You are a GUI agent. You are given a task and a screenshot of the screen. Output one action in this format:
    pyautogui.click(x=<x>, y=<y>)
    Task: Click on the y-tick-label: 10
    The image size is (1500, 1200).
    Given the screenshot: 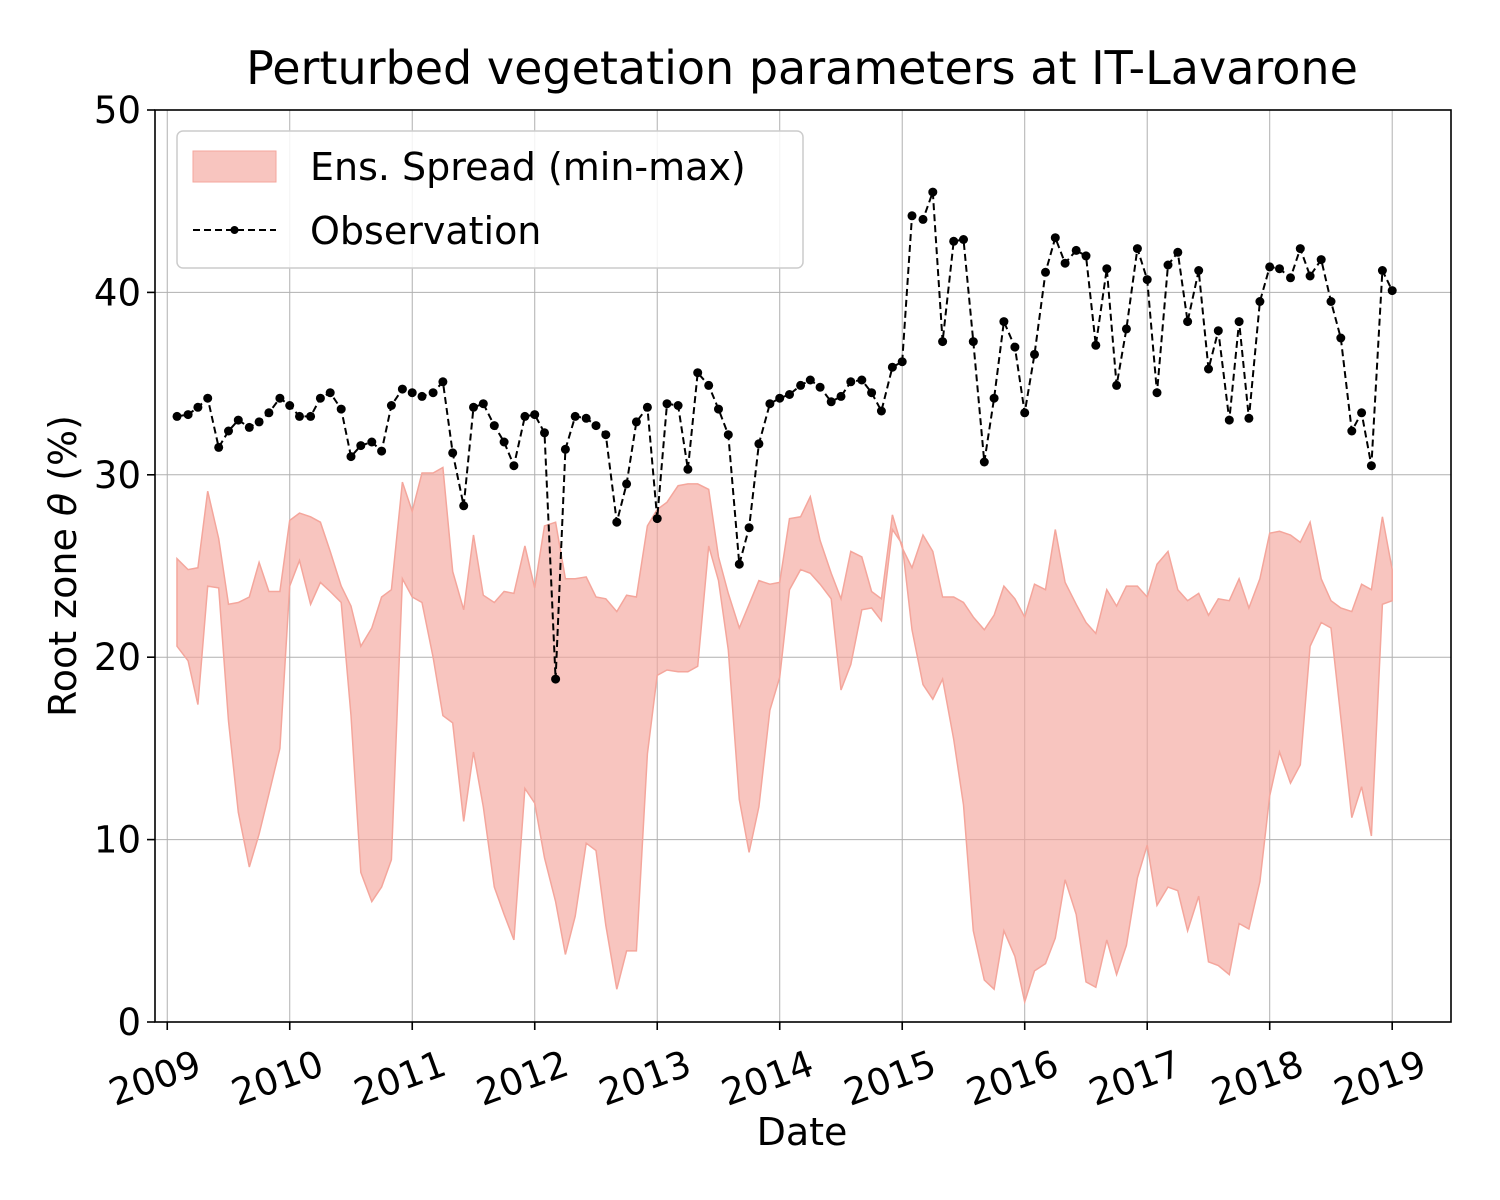 What is the action you would take?
    pyautogui.click(x=117, y=840)
    